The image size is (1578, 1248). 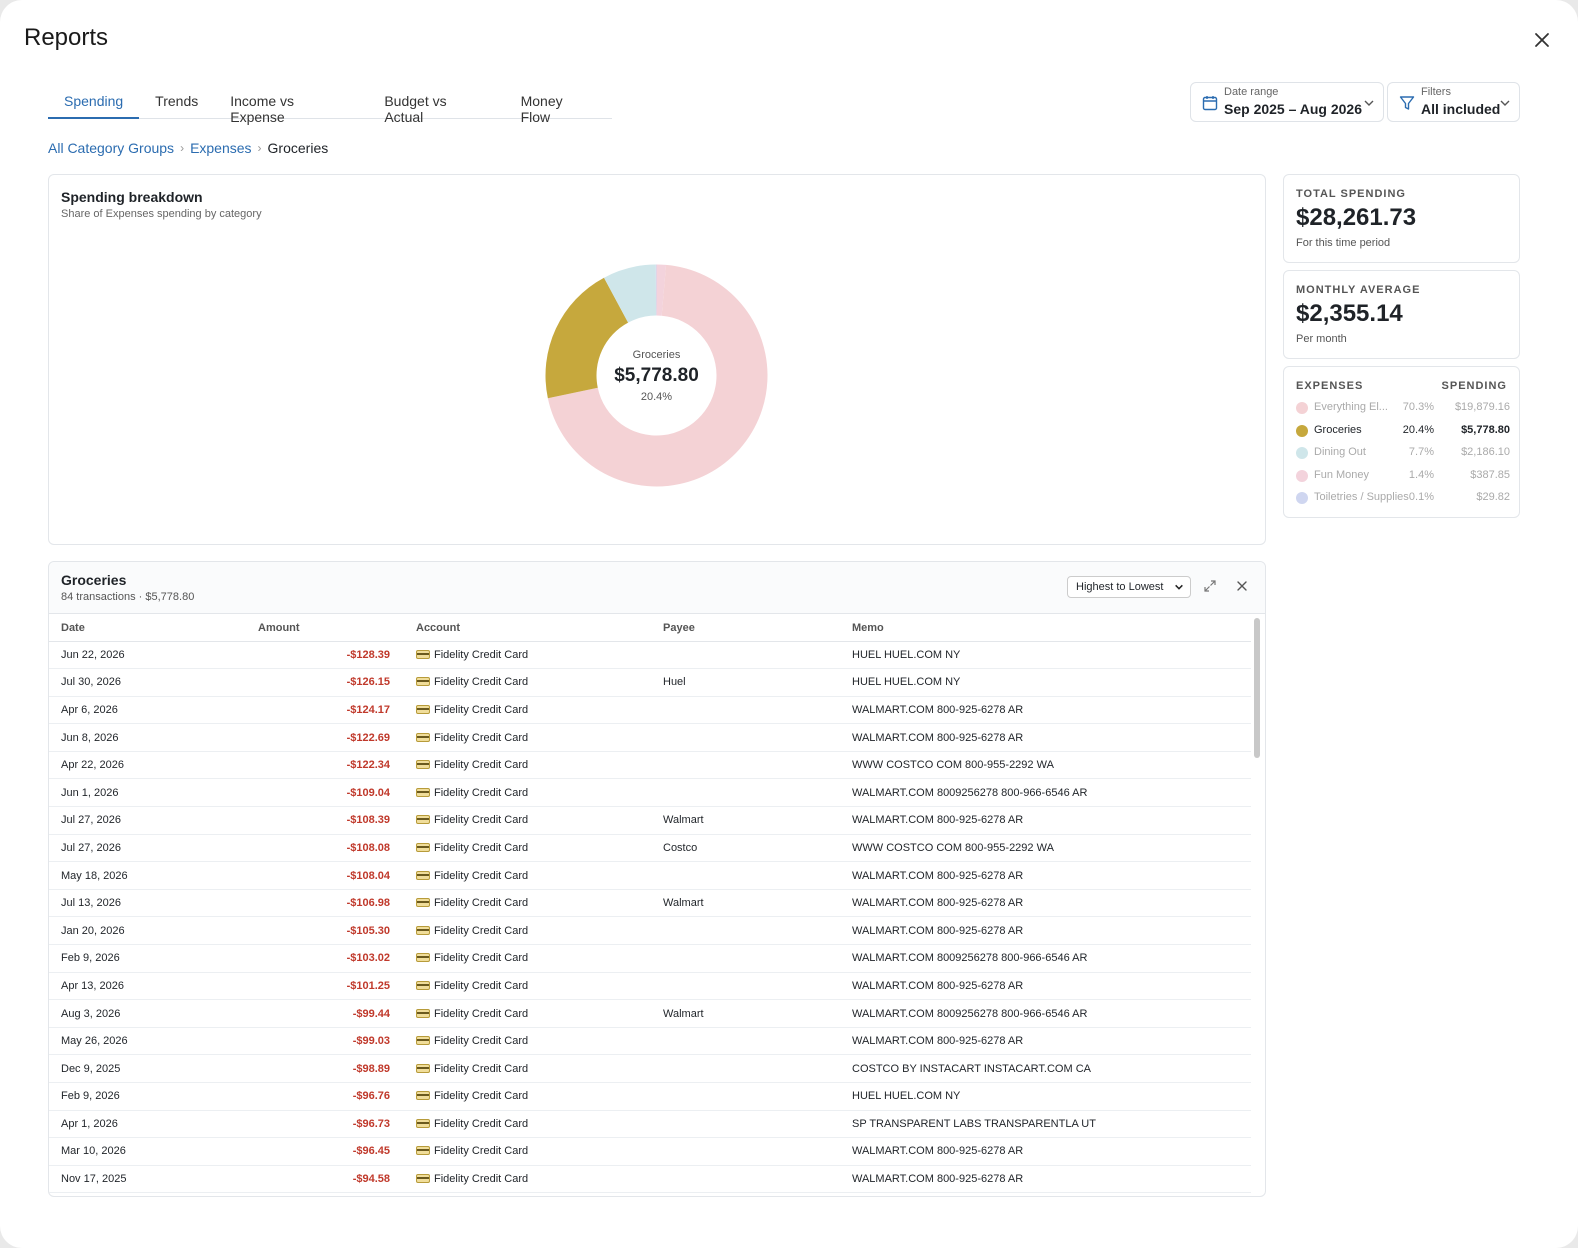 I want to click on col-date: Date, so click(x=147, y=628).